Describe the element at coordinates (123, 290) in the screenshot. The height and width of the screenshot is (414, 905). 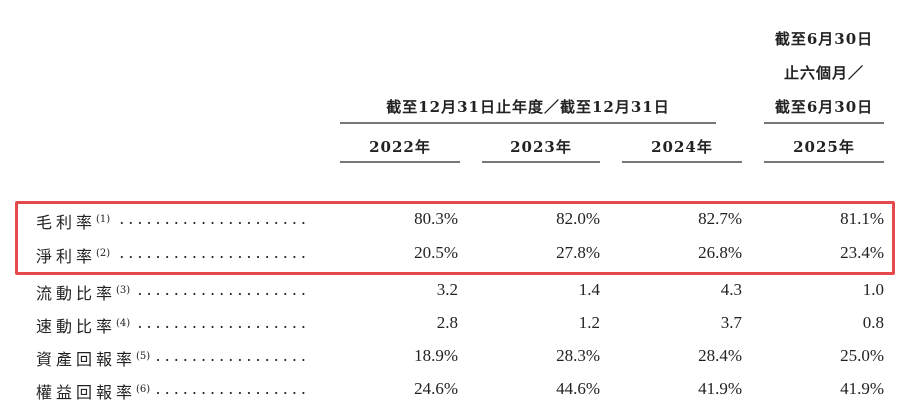
I see `footnote-ref: (3)` at that location.